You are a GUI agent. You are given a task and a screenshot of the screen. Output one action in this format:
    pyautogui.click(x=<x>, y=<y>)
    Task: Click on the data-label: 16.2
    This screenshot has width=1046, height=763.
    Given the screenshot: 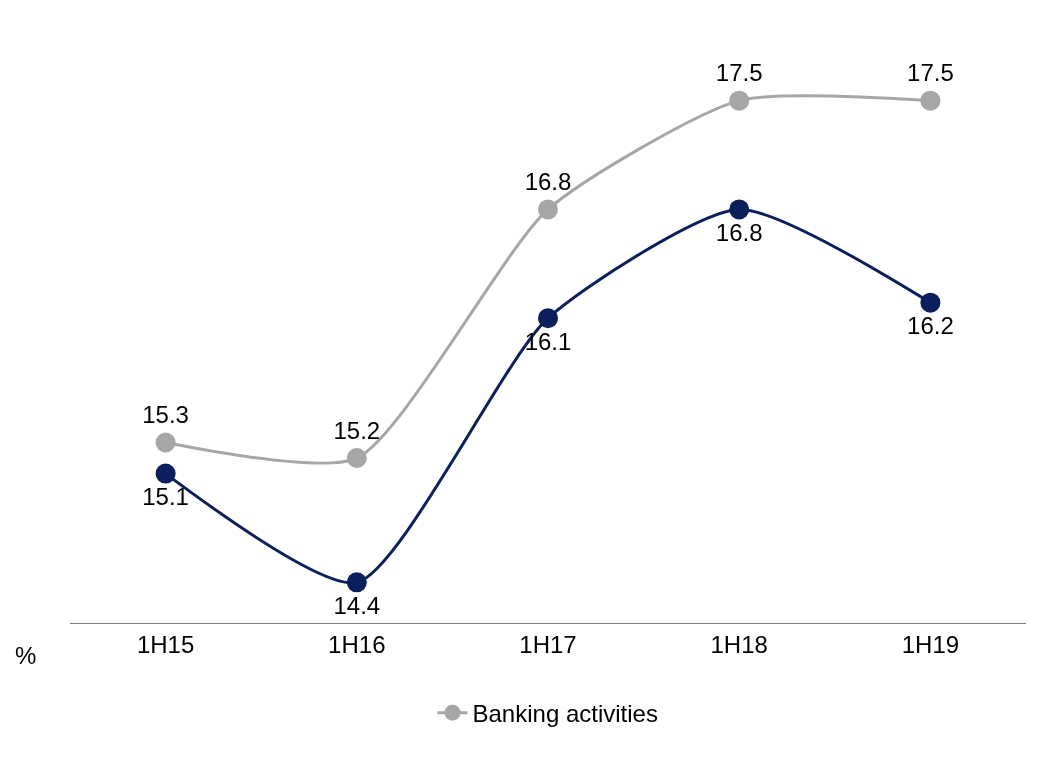 What is the action you would take?
    pyautogui.click(x=930, y=326)
    